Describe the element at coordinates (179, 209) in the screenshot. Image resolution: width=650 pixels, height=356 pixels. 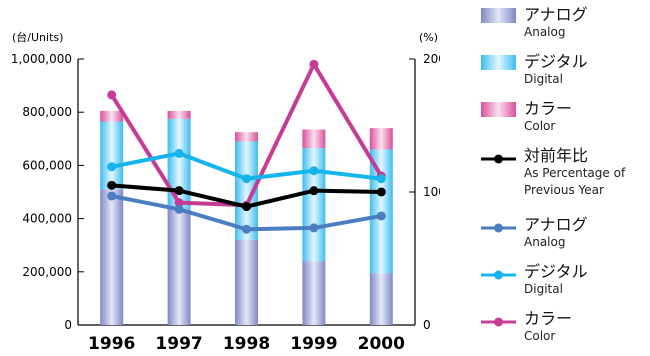
I see `point-analog-1997` at that location.